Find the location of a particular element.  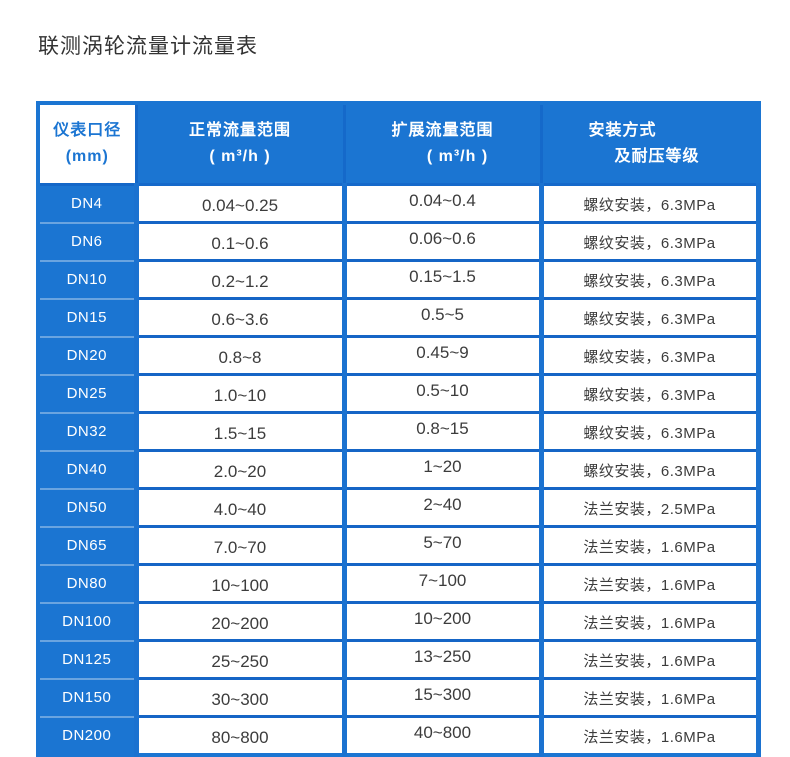

cell-diameter: DN15 is located at coordinates (87, 317).